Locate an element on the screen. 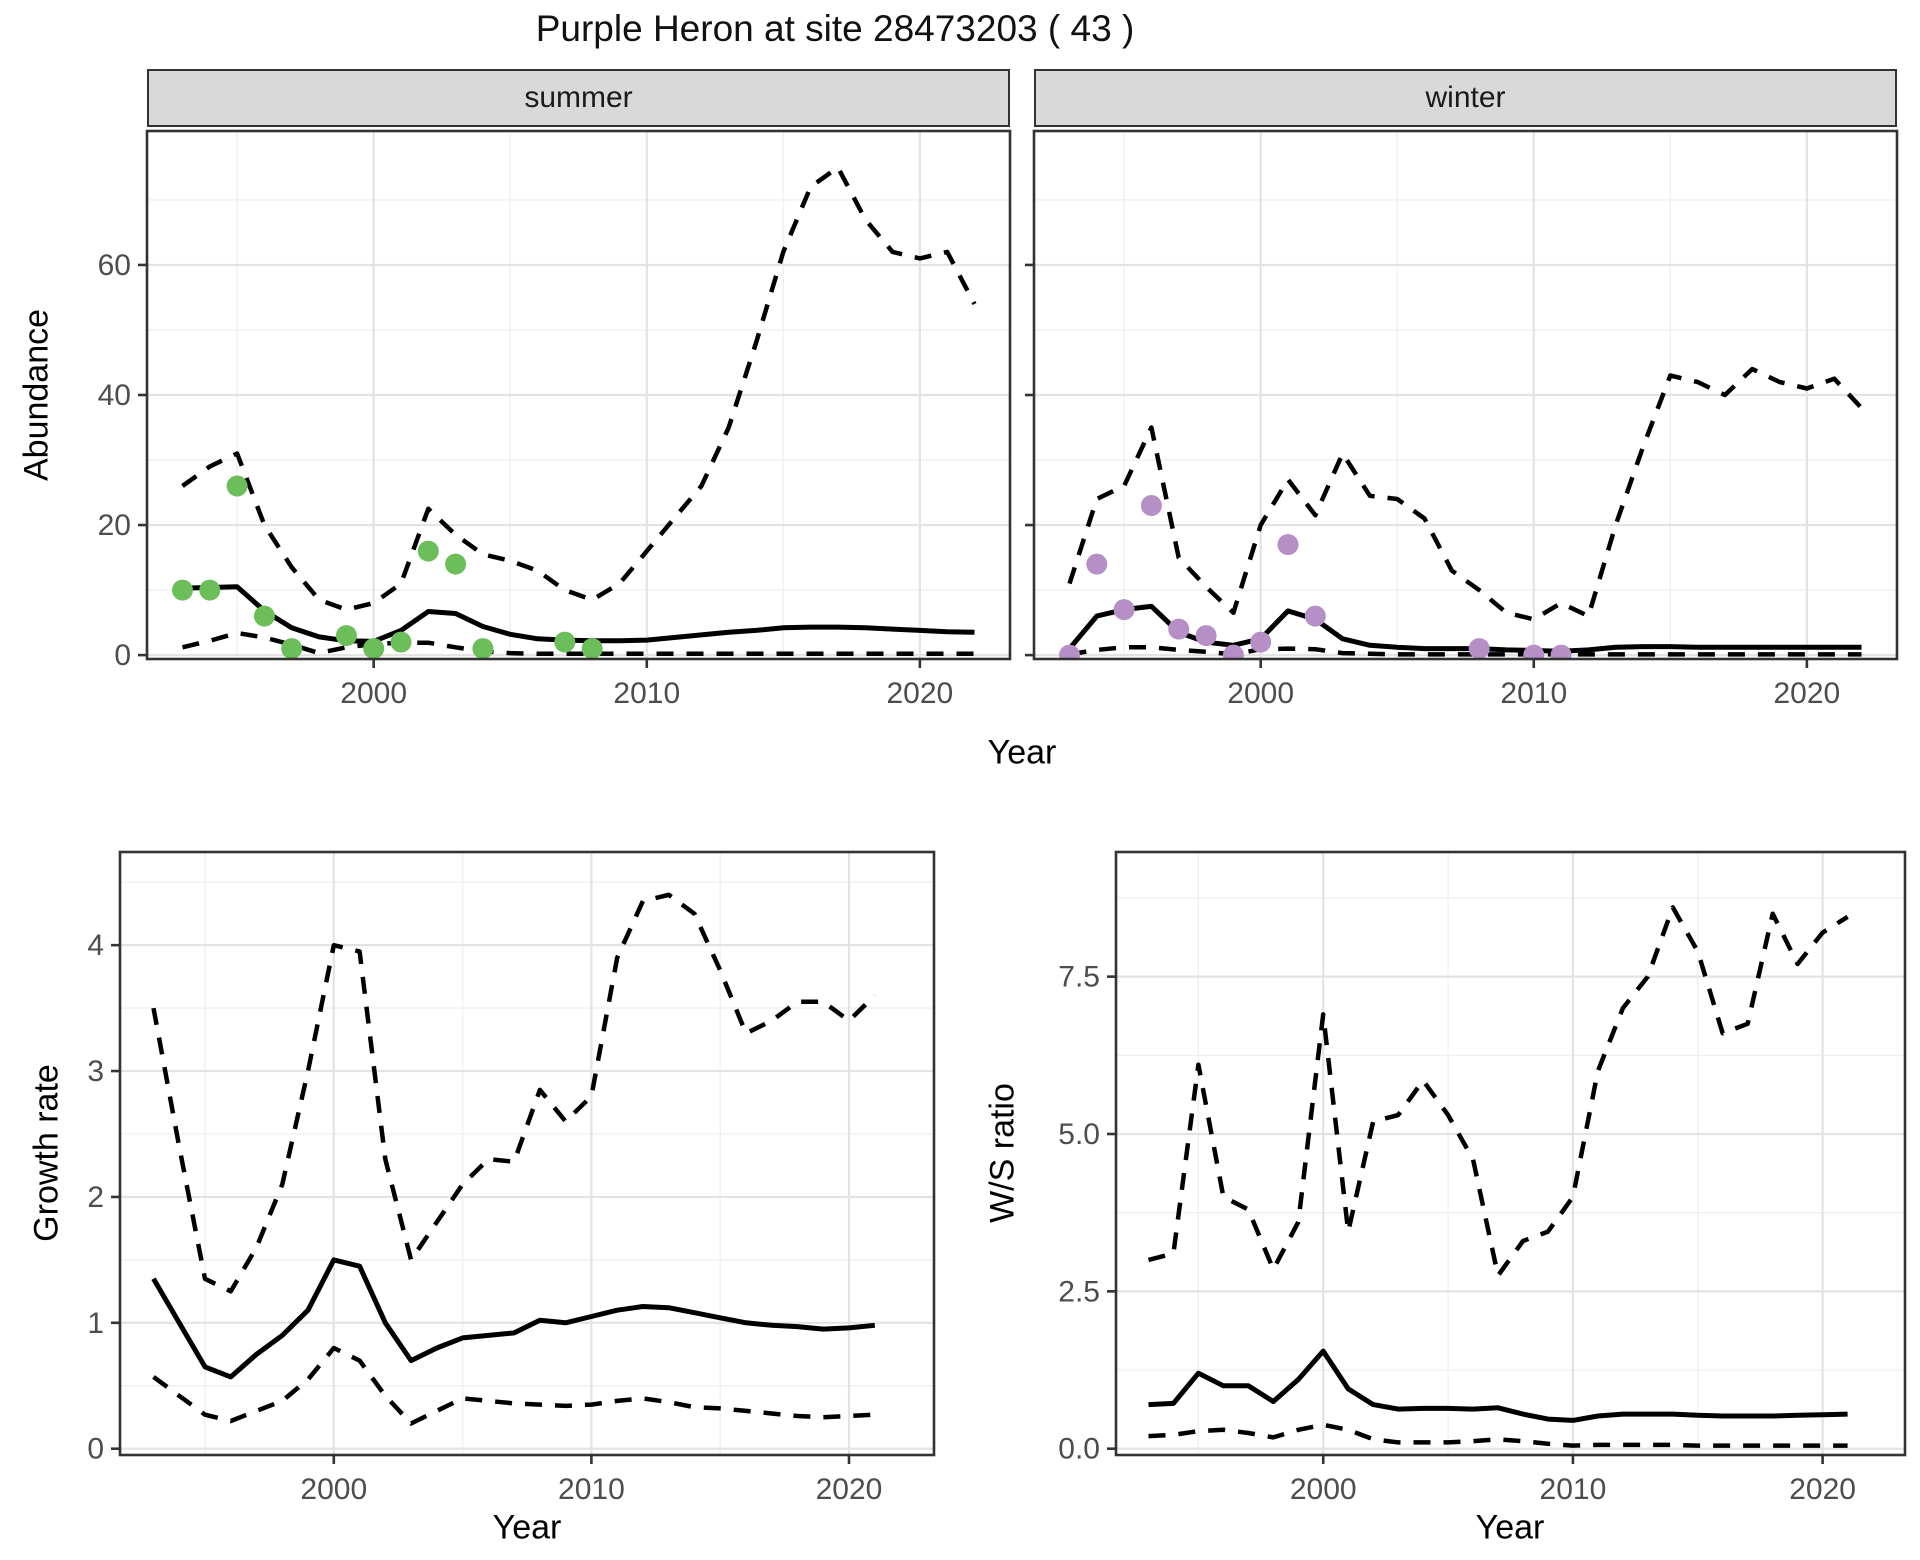  ws-ratio-y-tick-label: 2.5 is located at coordinates (1079, 1291).